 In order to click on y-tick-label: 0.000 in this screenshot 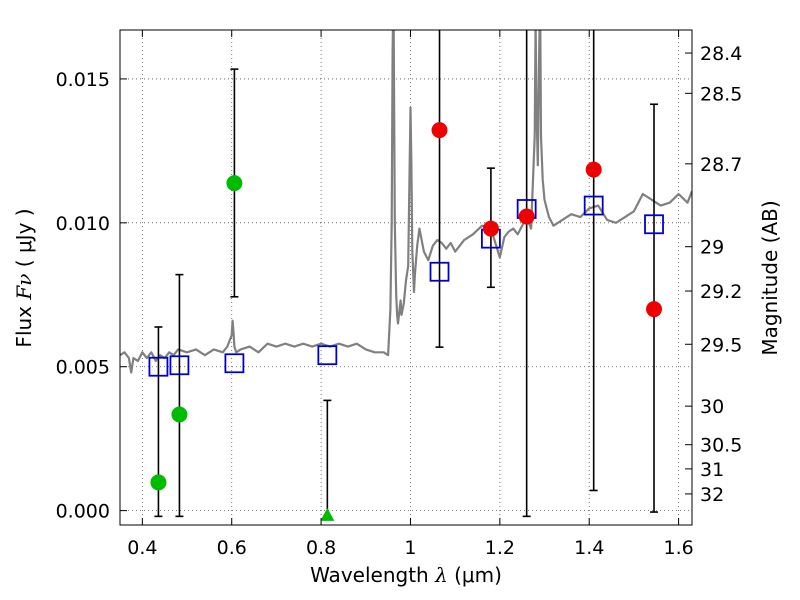, I will do `click(83, 512)`.